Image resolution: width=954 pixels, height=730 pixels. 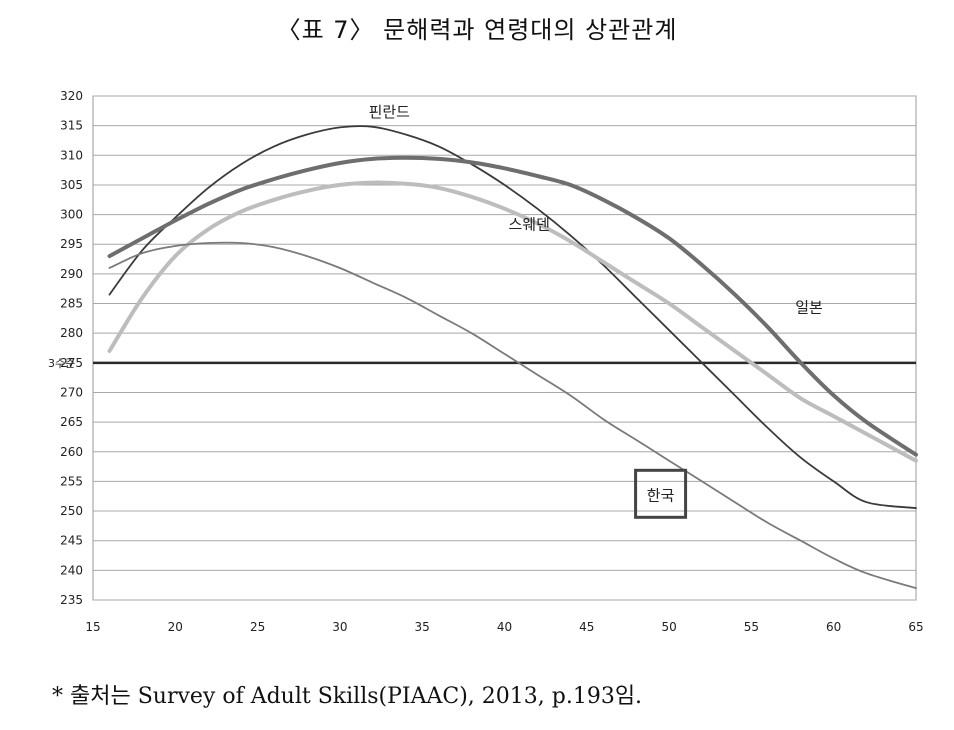 What do you see at coordinates (833, 627) in the screenshot?
I see `x-tick-label: 60` at bounding box center [833, 627].